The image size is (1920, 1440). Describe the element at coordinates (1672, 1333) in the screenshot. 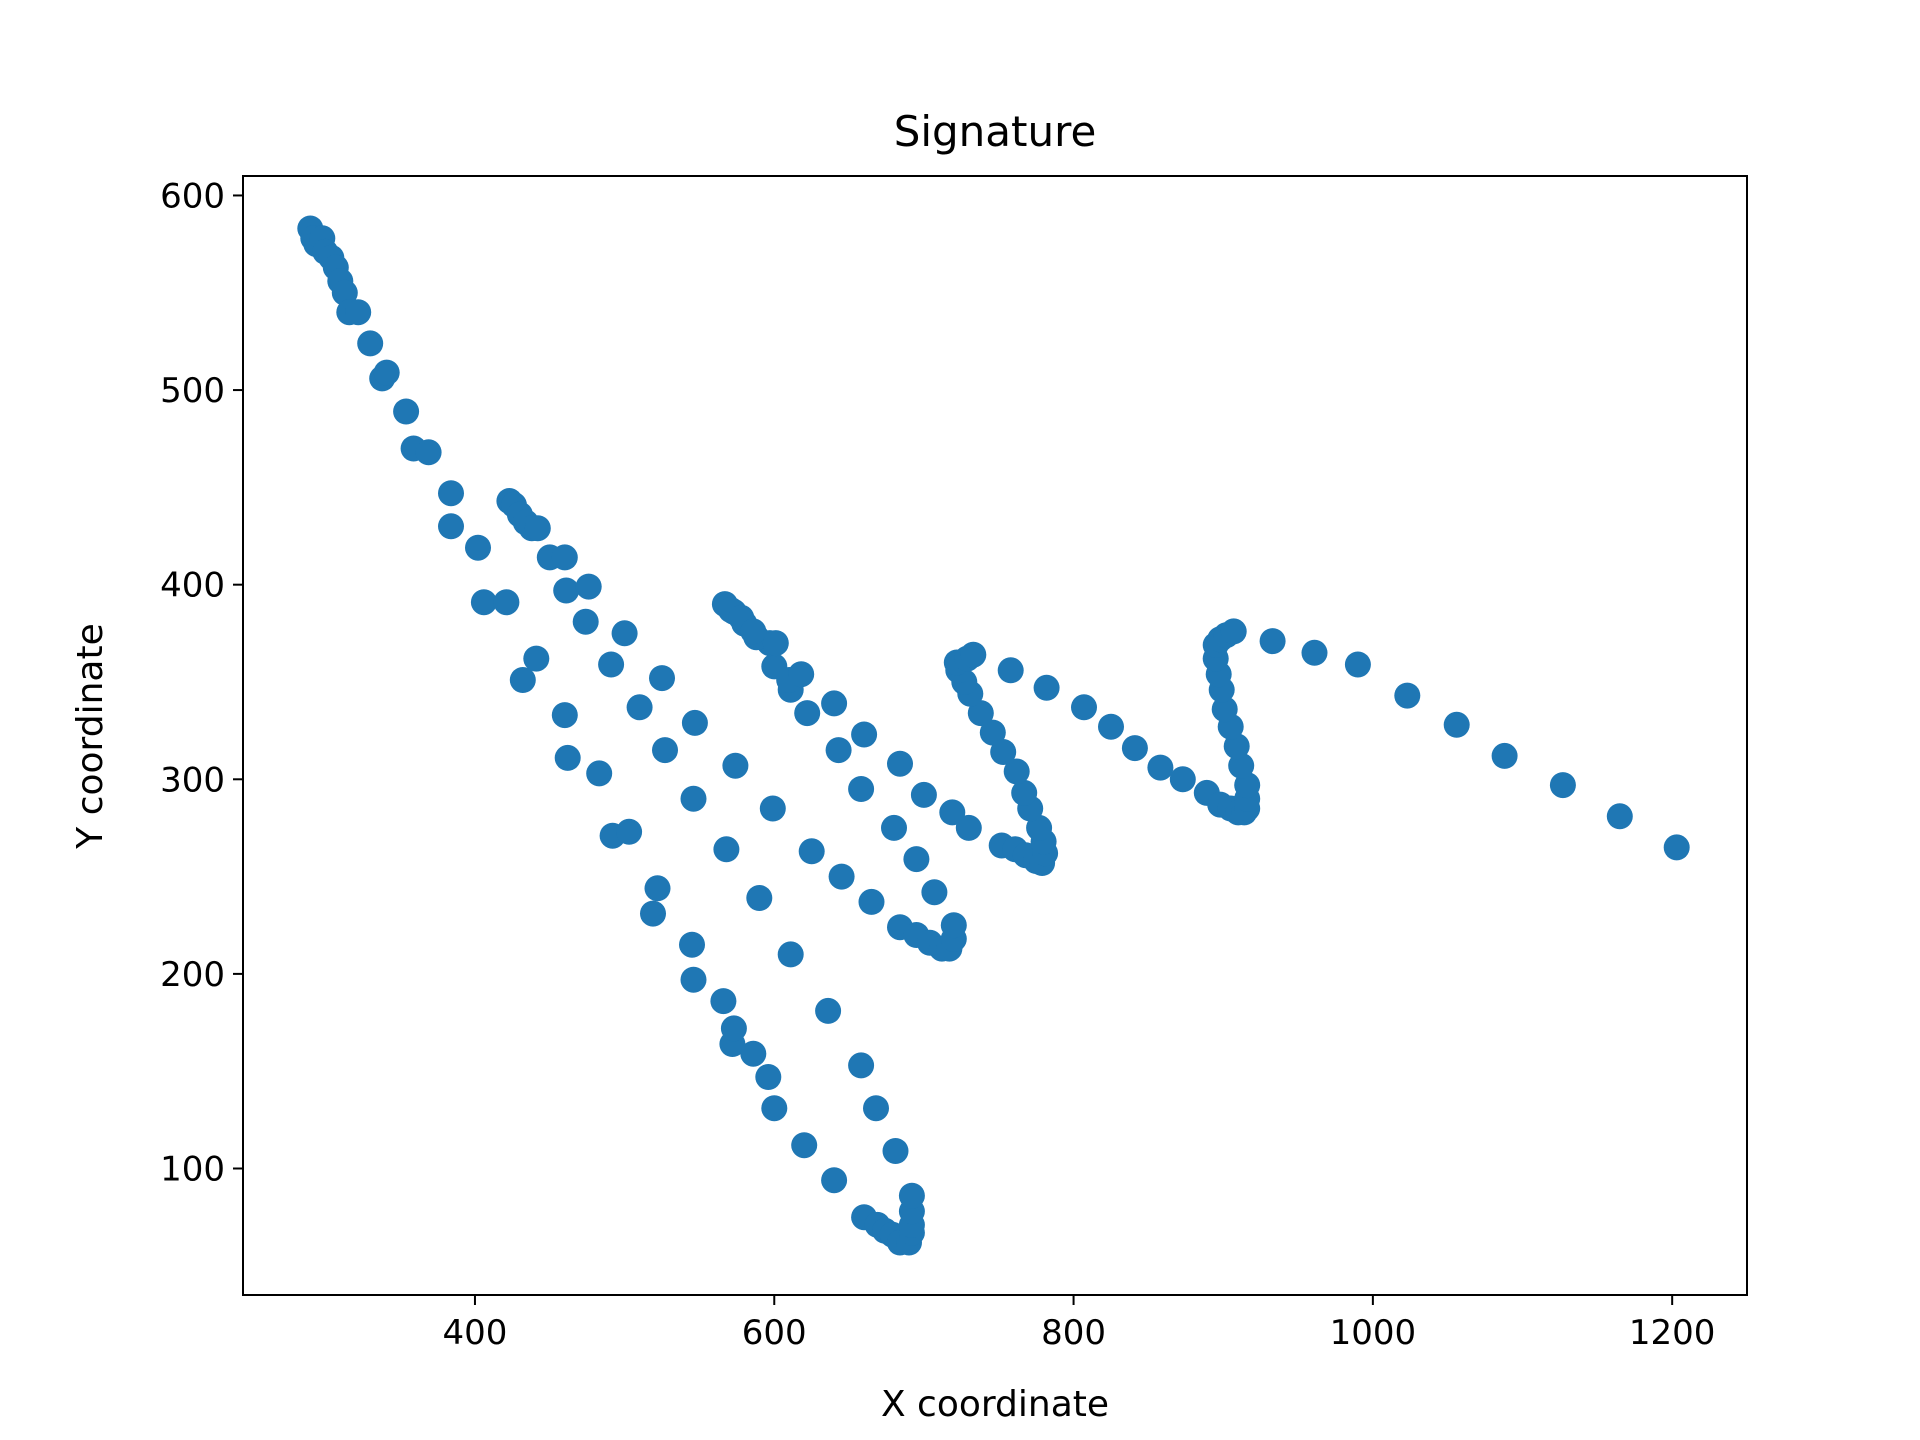

I see `x-tick-label: 1200` at that location.